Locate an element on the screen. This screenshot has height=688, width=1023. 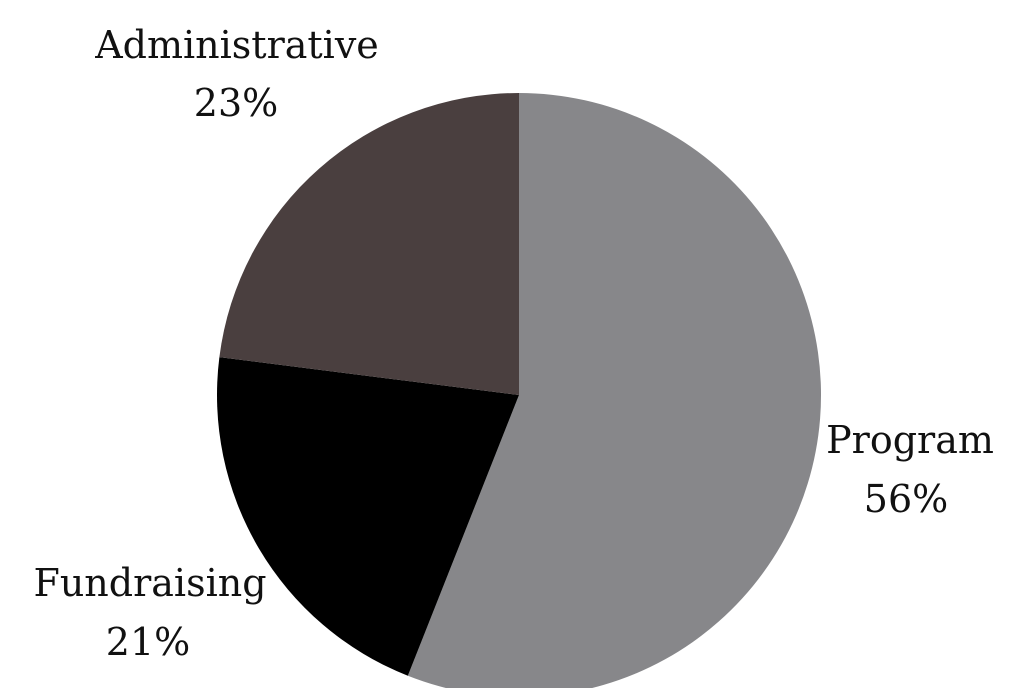
label-fundraising: Fundraising 21% is located at coordinates (149, 612).